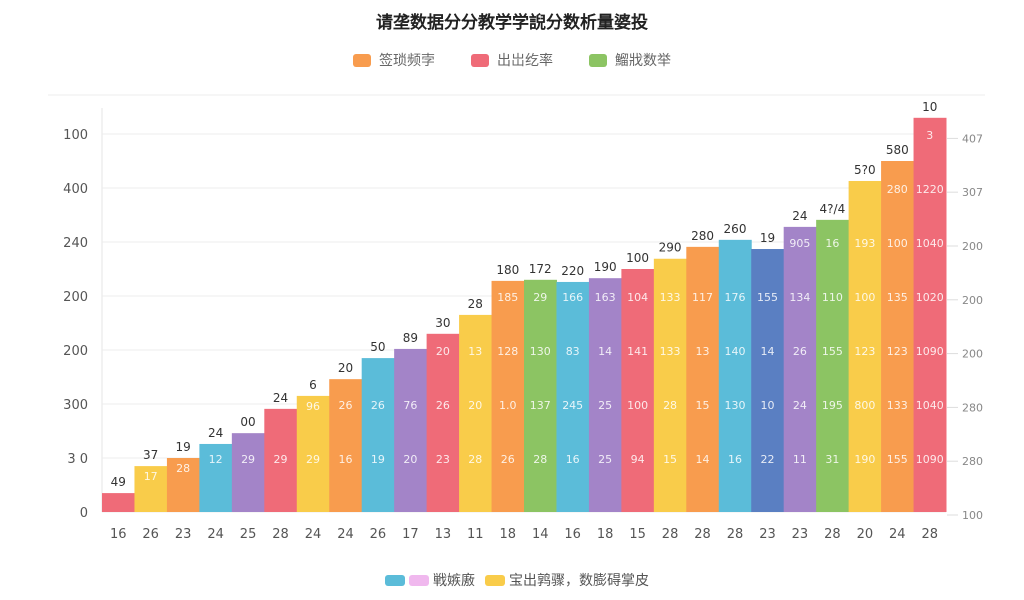 Image resolution: width=1024 pixels, height=600 pixels. I want to click on bar-top-label: 50, so click(377, 347).